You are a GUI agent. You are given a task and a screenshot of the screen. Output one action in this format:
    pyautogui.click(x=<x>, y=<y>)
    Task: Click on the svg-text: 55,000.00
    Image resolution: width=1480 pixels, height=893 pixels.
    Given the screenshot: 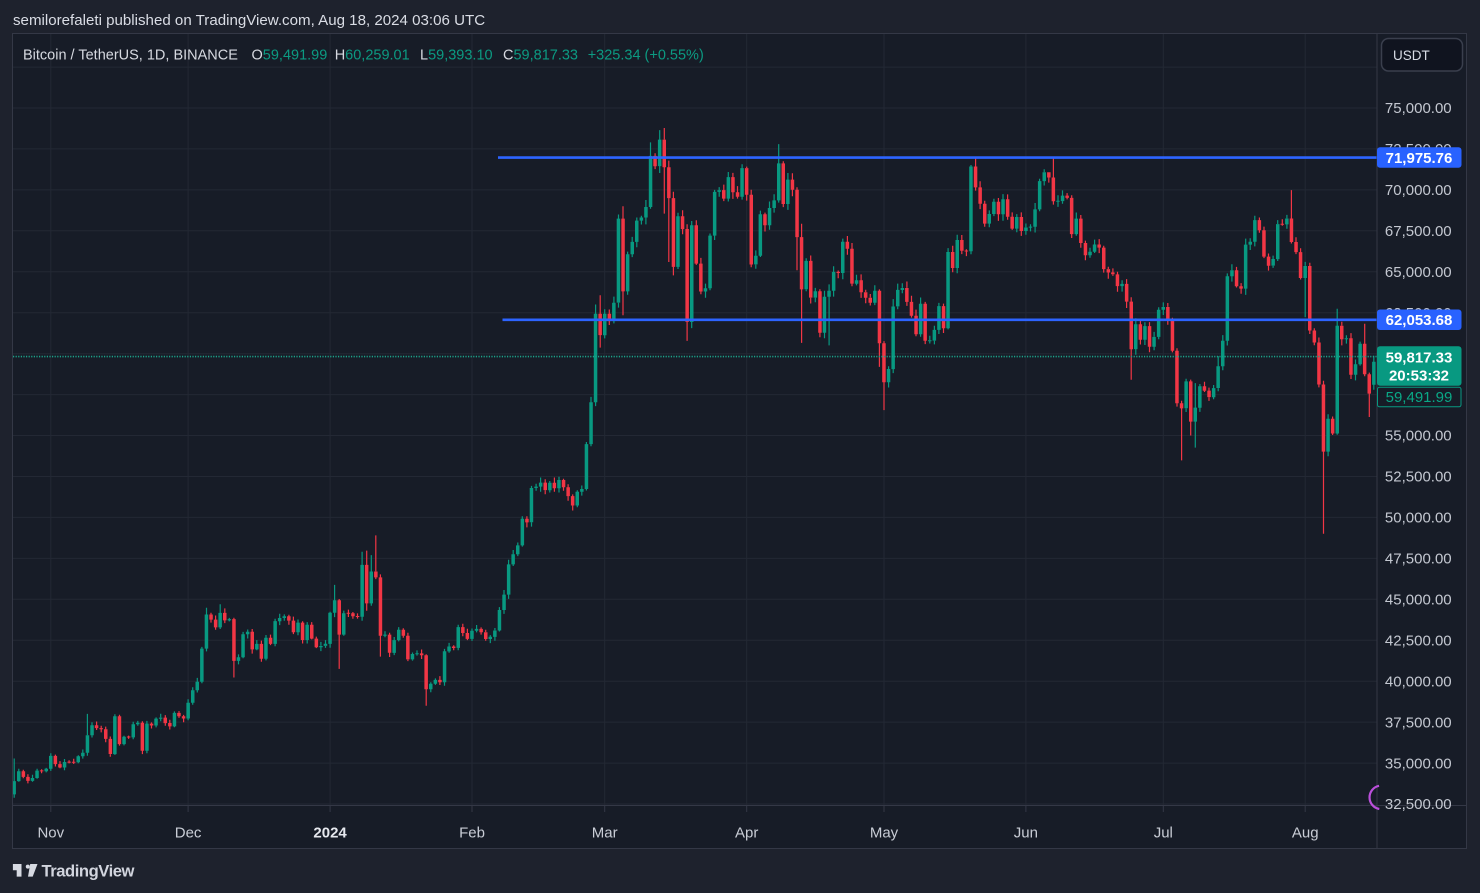 What is the action you would take?
    pyautogui.click(x=1418, y=436)
    